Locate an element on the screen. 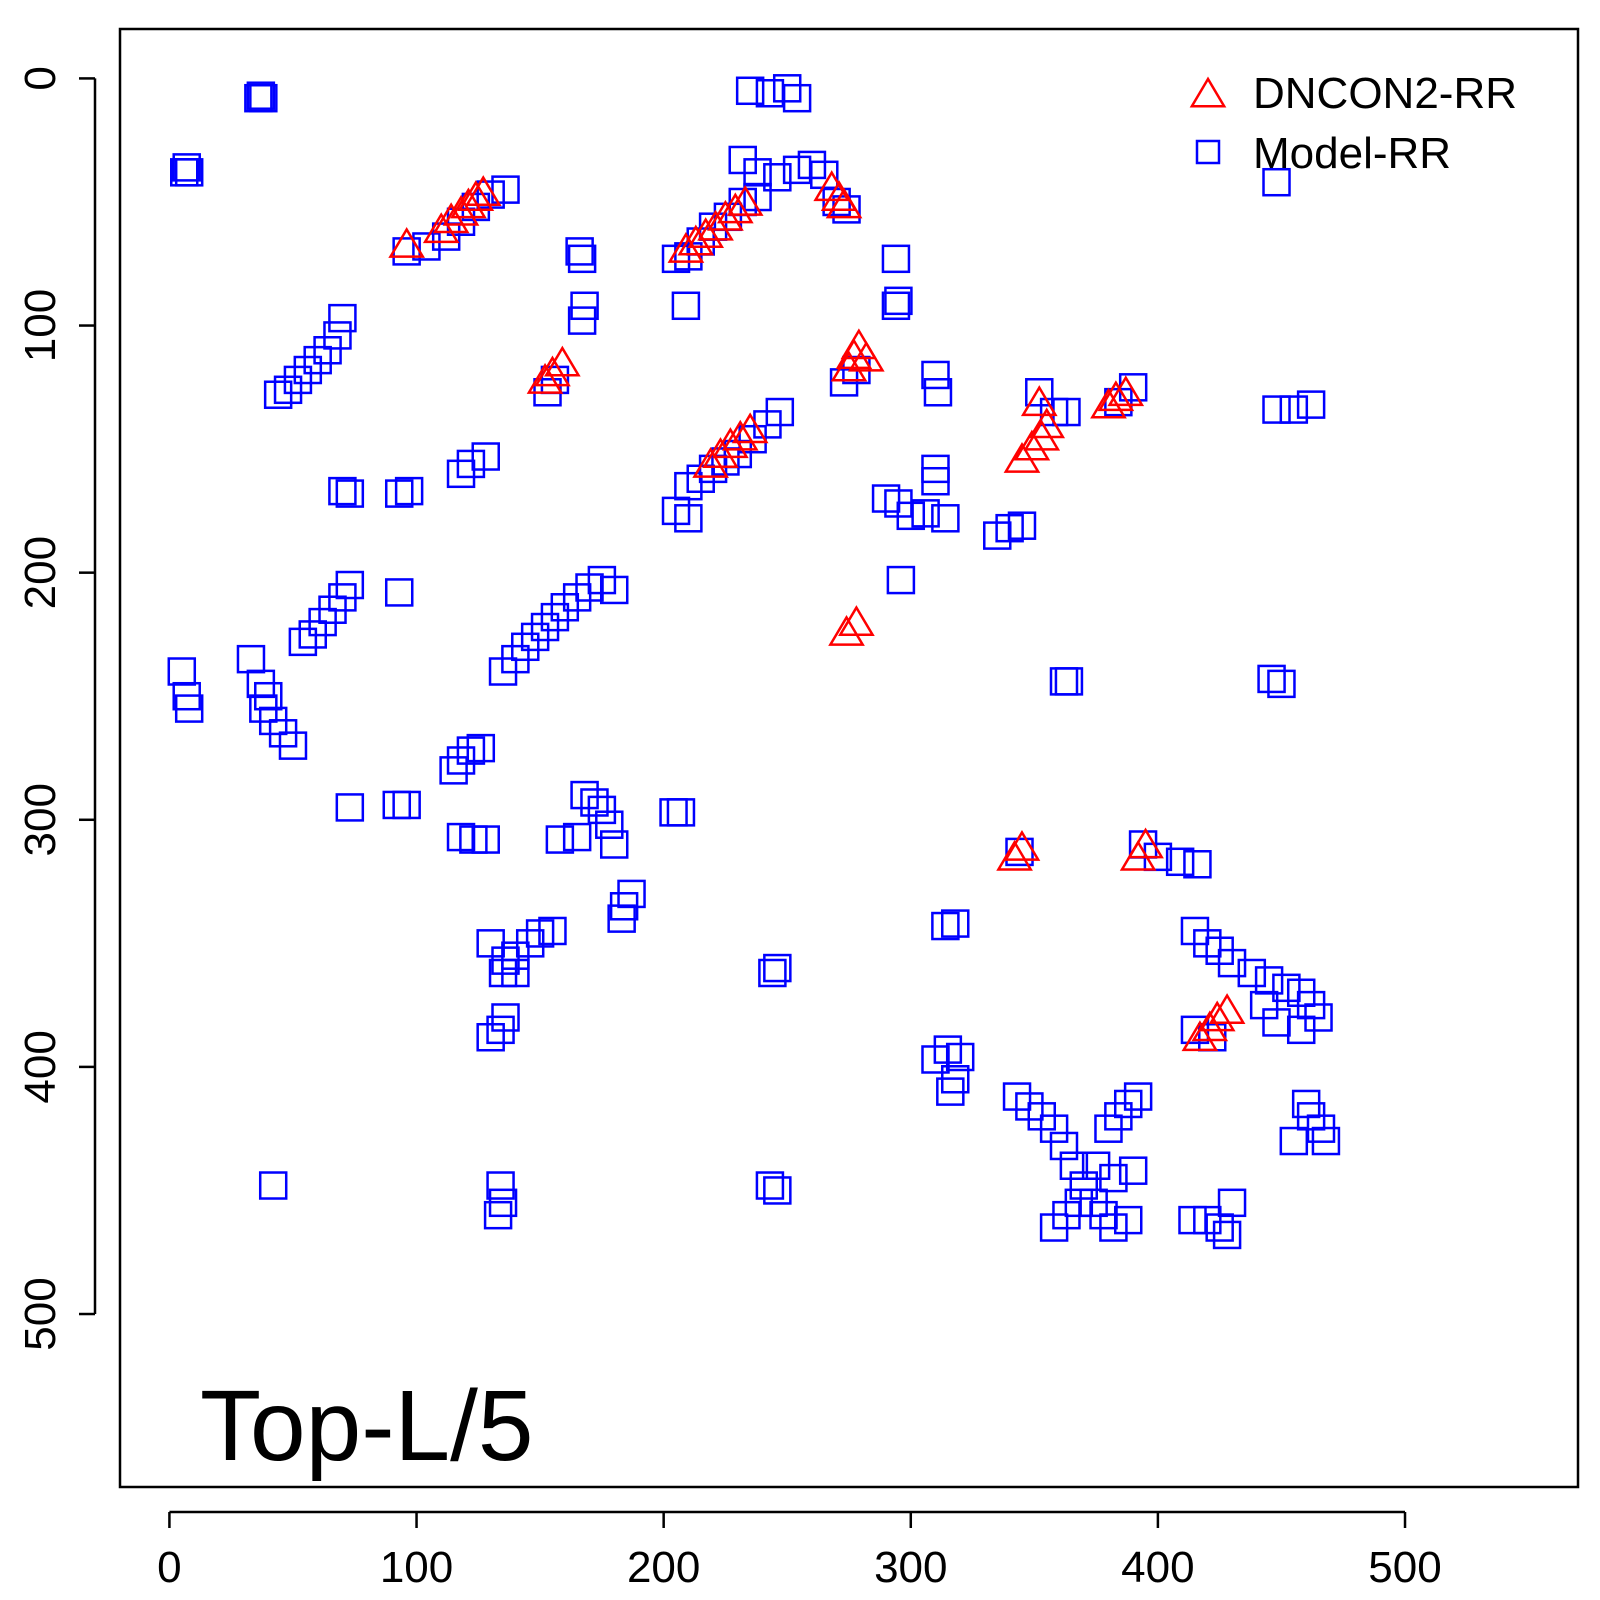 The width and height of the screenshot is (1600, 1600). y-tick-label: 400 is located at coordinates (40, 1066).